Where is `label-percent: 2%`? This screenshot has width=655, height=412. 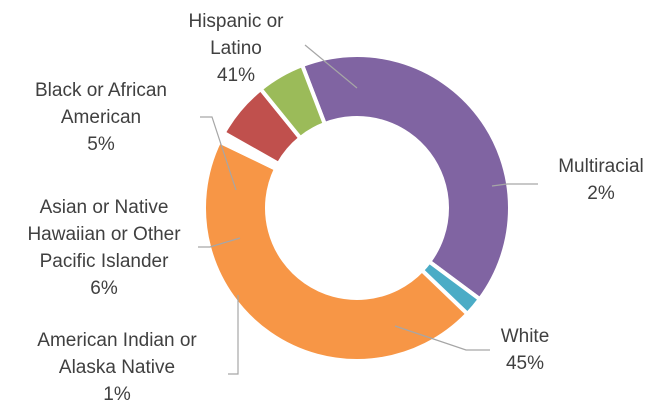
label-percent: 2% is located at coordinates (601, 193).